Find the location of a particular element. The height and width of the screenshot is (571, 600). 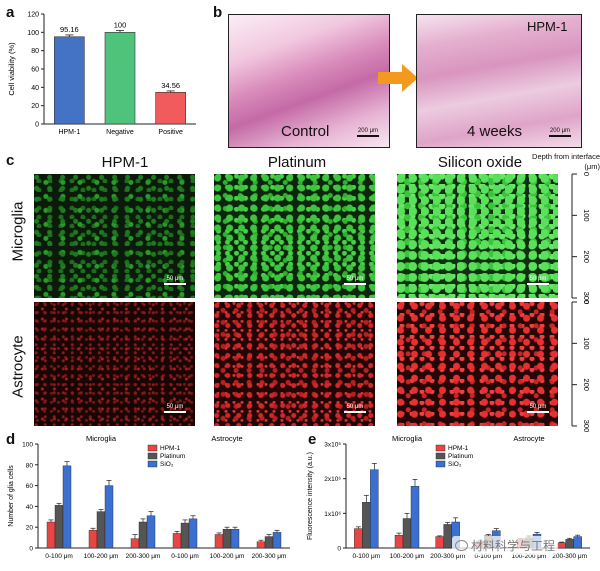

column-header-silicon-oxide: Silicon oxide is located at coordinates (480, 162).